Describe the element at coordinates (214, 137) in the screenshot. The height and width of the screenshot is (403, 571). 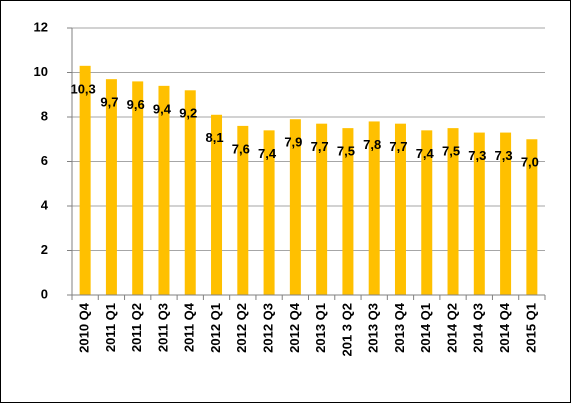
I see `data-label: 8,1` at that location.